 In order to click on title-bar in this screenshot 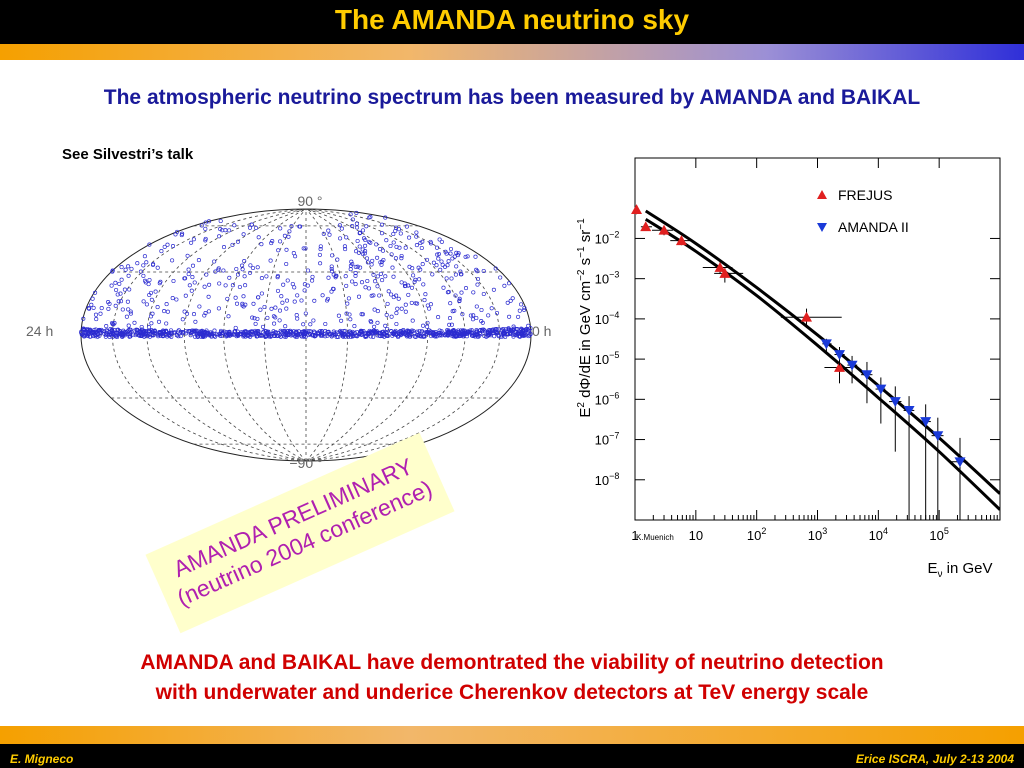, I will do `click(512, 22)`.